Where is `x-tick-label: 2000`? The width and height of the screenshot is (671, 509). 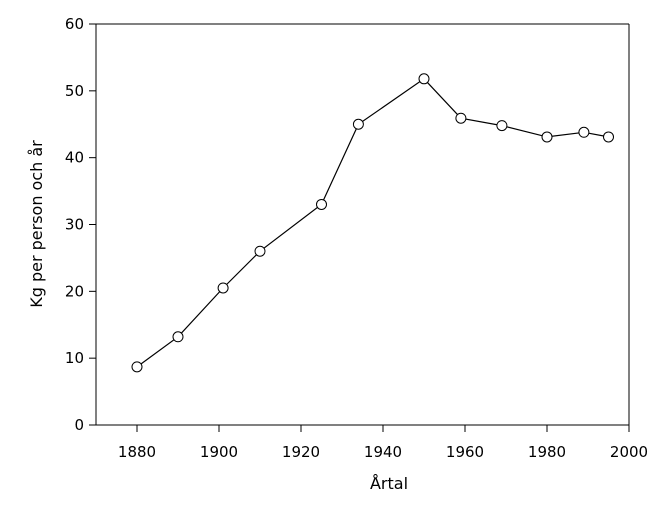
x-tick-label: 2000 is located at coordinates (629, 452).